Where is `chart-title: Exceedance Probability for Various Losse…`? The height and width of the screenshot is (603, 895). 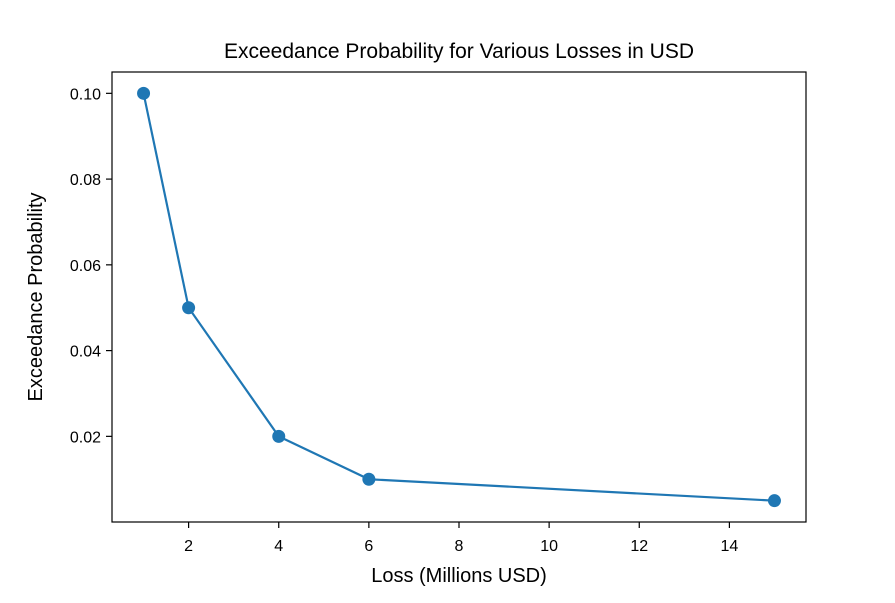 chart-title: Exceedance Probability for Various Losse… is located at coordinates (459, 51).